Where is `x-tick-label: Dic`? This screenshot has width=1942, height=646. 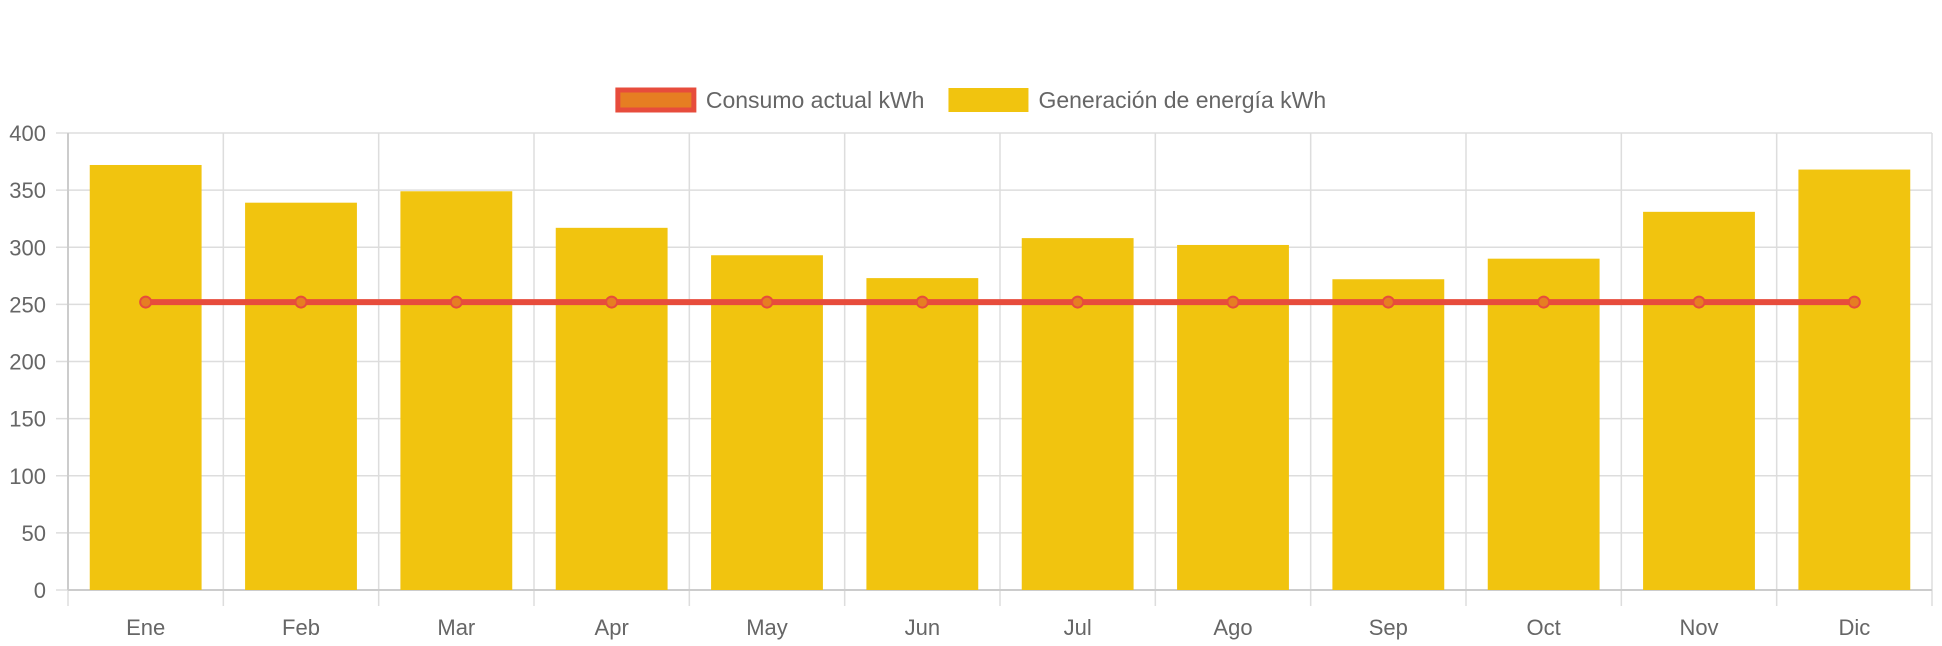
x-tick-label: Dic is located at coordinates (1854, 627).